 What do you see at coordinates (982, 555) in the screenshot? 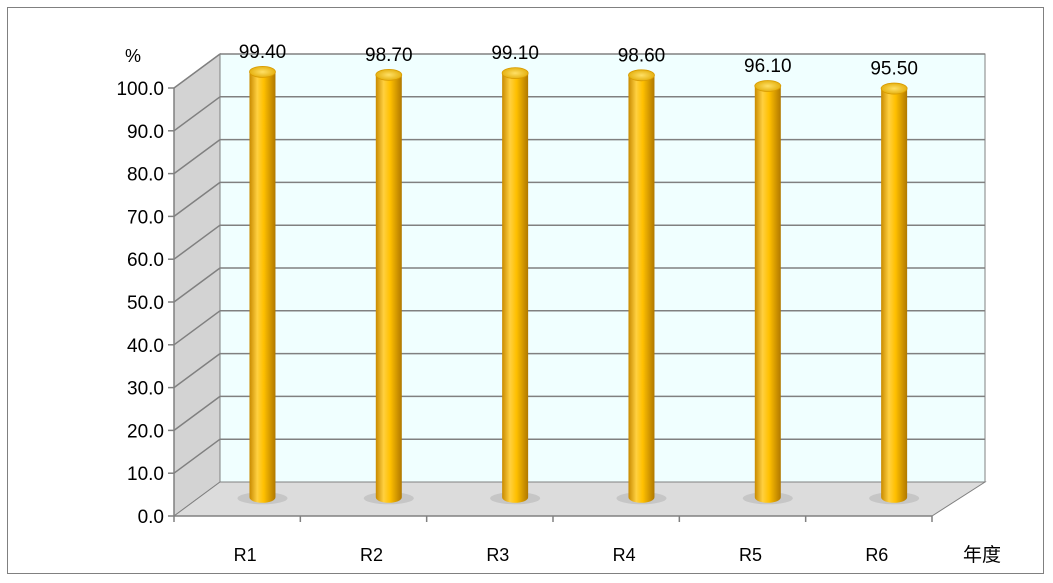
I see `x-axis-unit-label: 年度` at bounding box center [982, 555].